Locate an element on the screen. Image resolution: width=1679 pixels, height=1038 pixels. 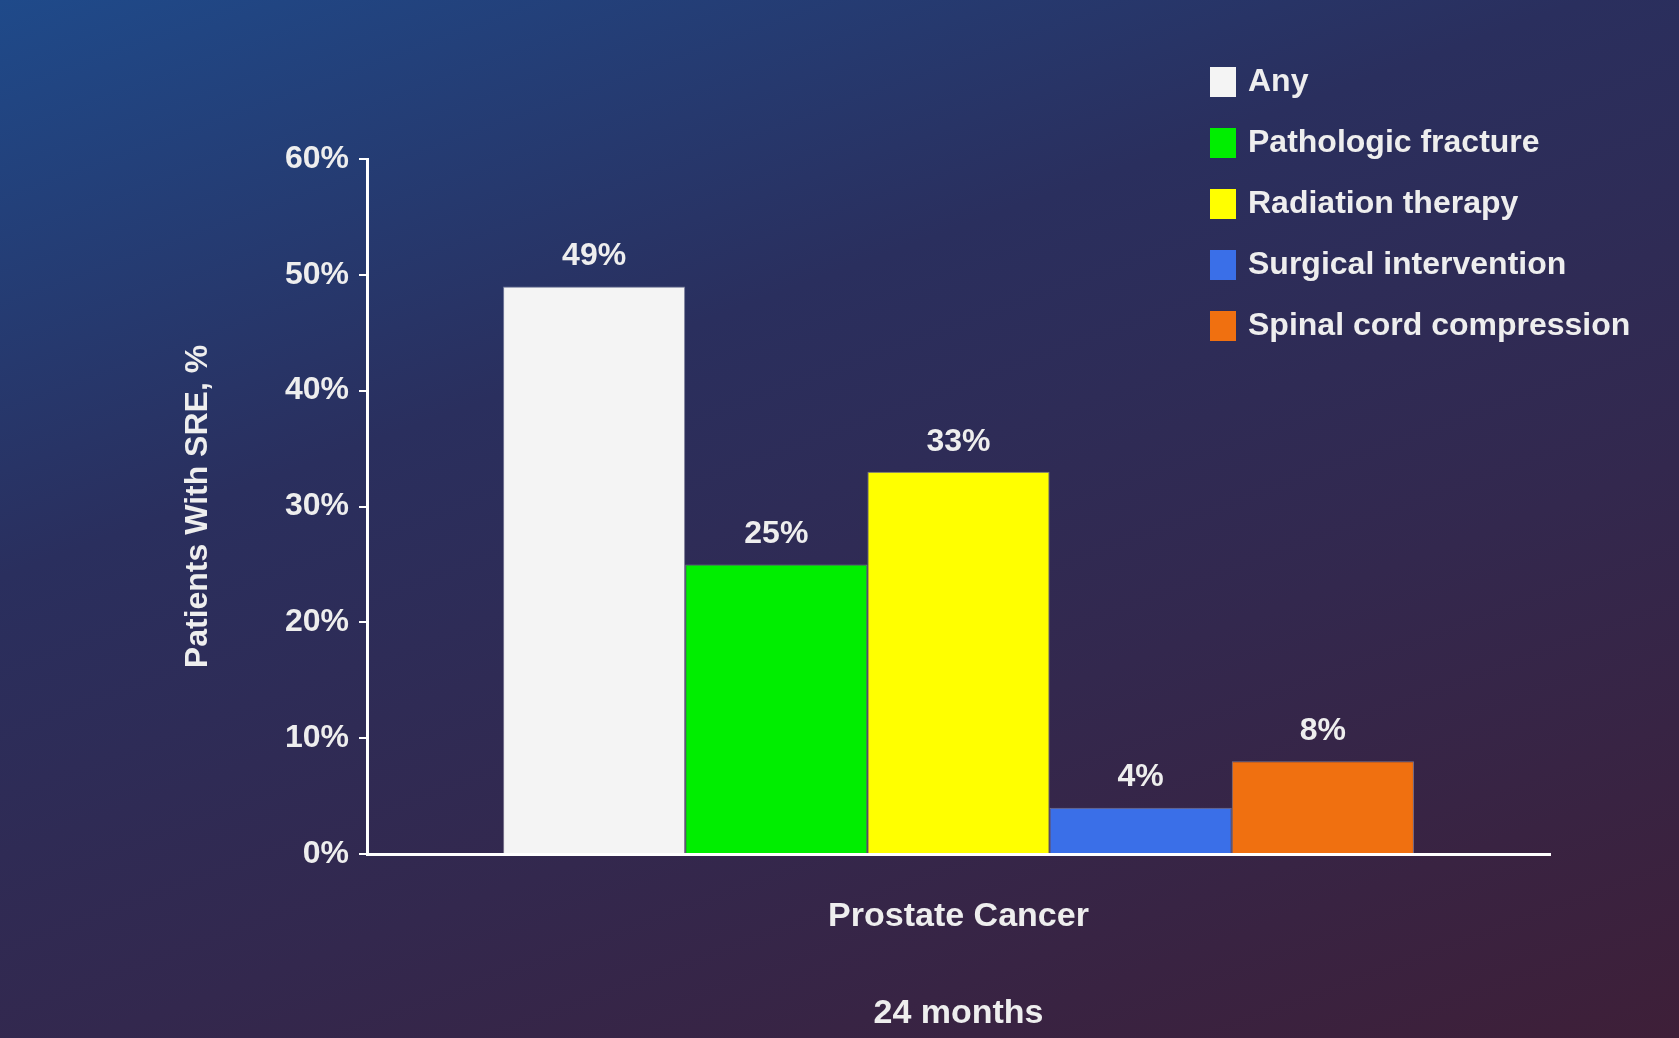
data-label: 8% is located at coordinates (1322, 729).